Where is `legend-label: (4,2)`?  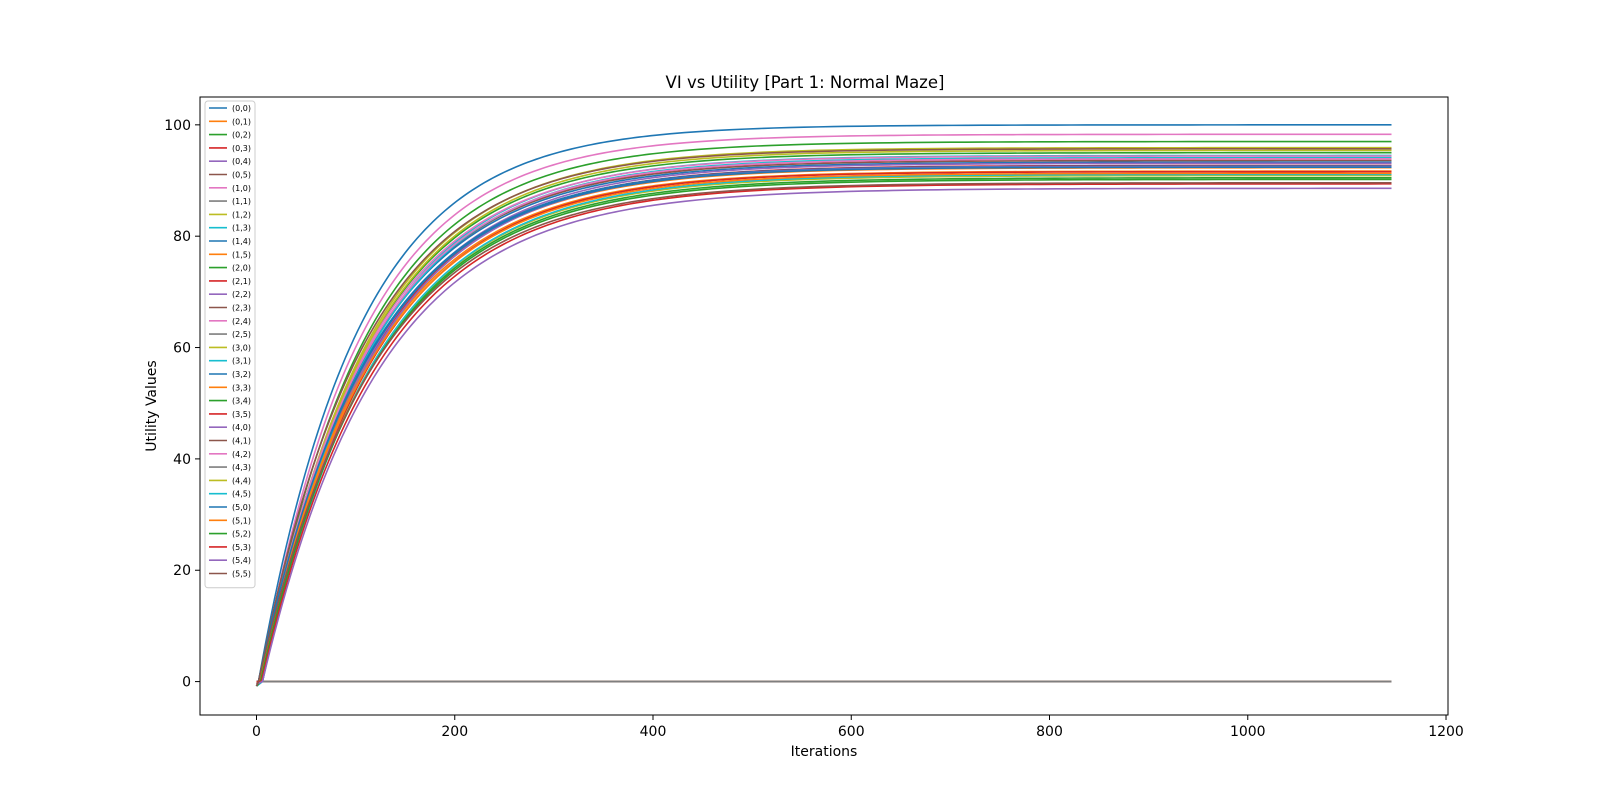 legend-label: (4,2) is located at coordinates (241, 454).